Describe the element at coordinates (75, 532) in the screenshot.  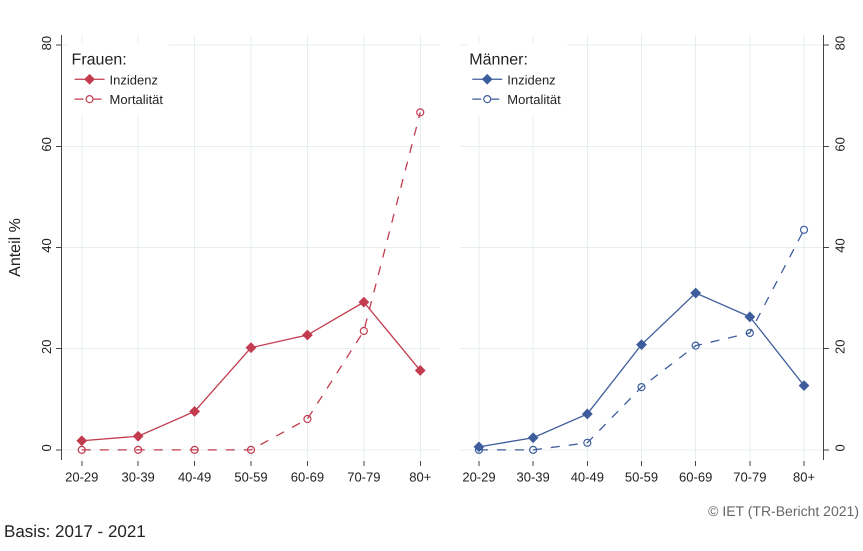
I see `text: Basis: 2017 - 2021` at that location.